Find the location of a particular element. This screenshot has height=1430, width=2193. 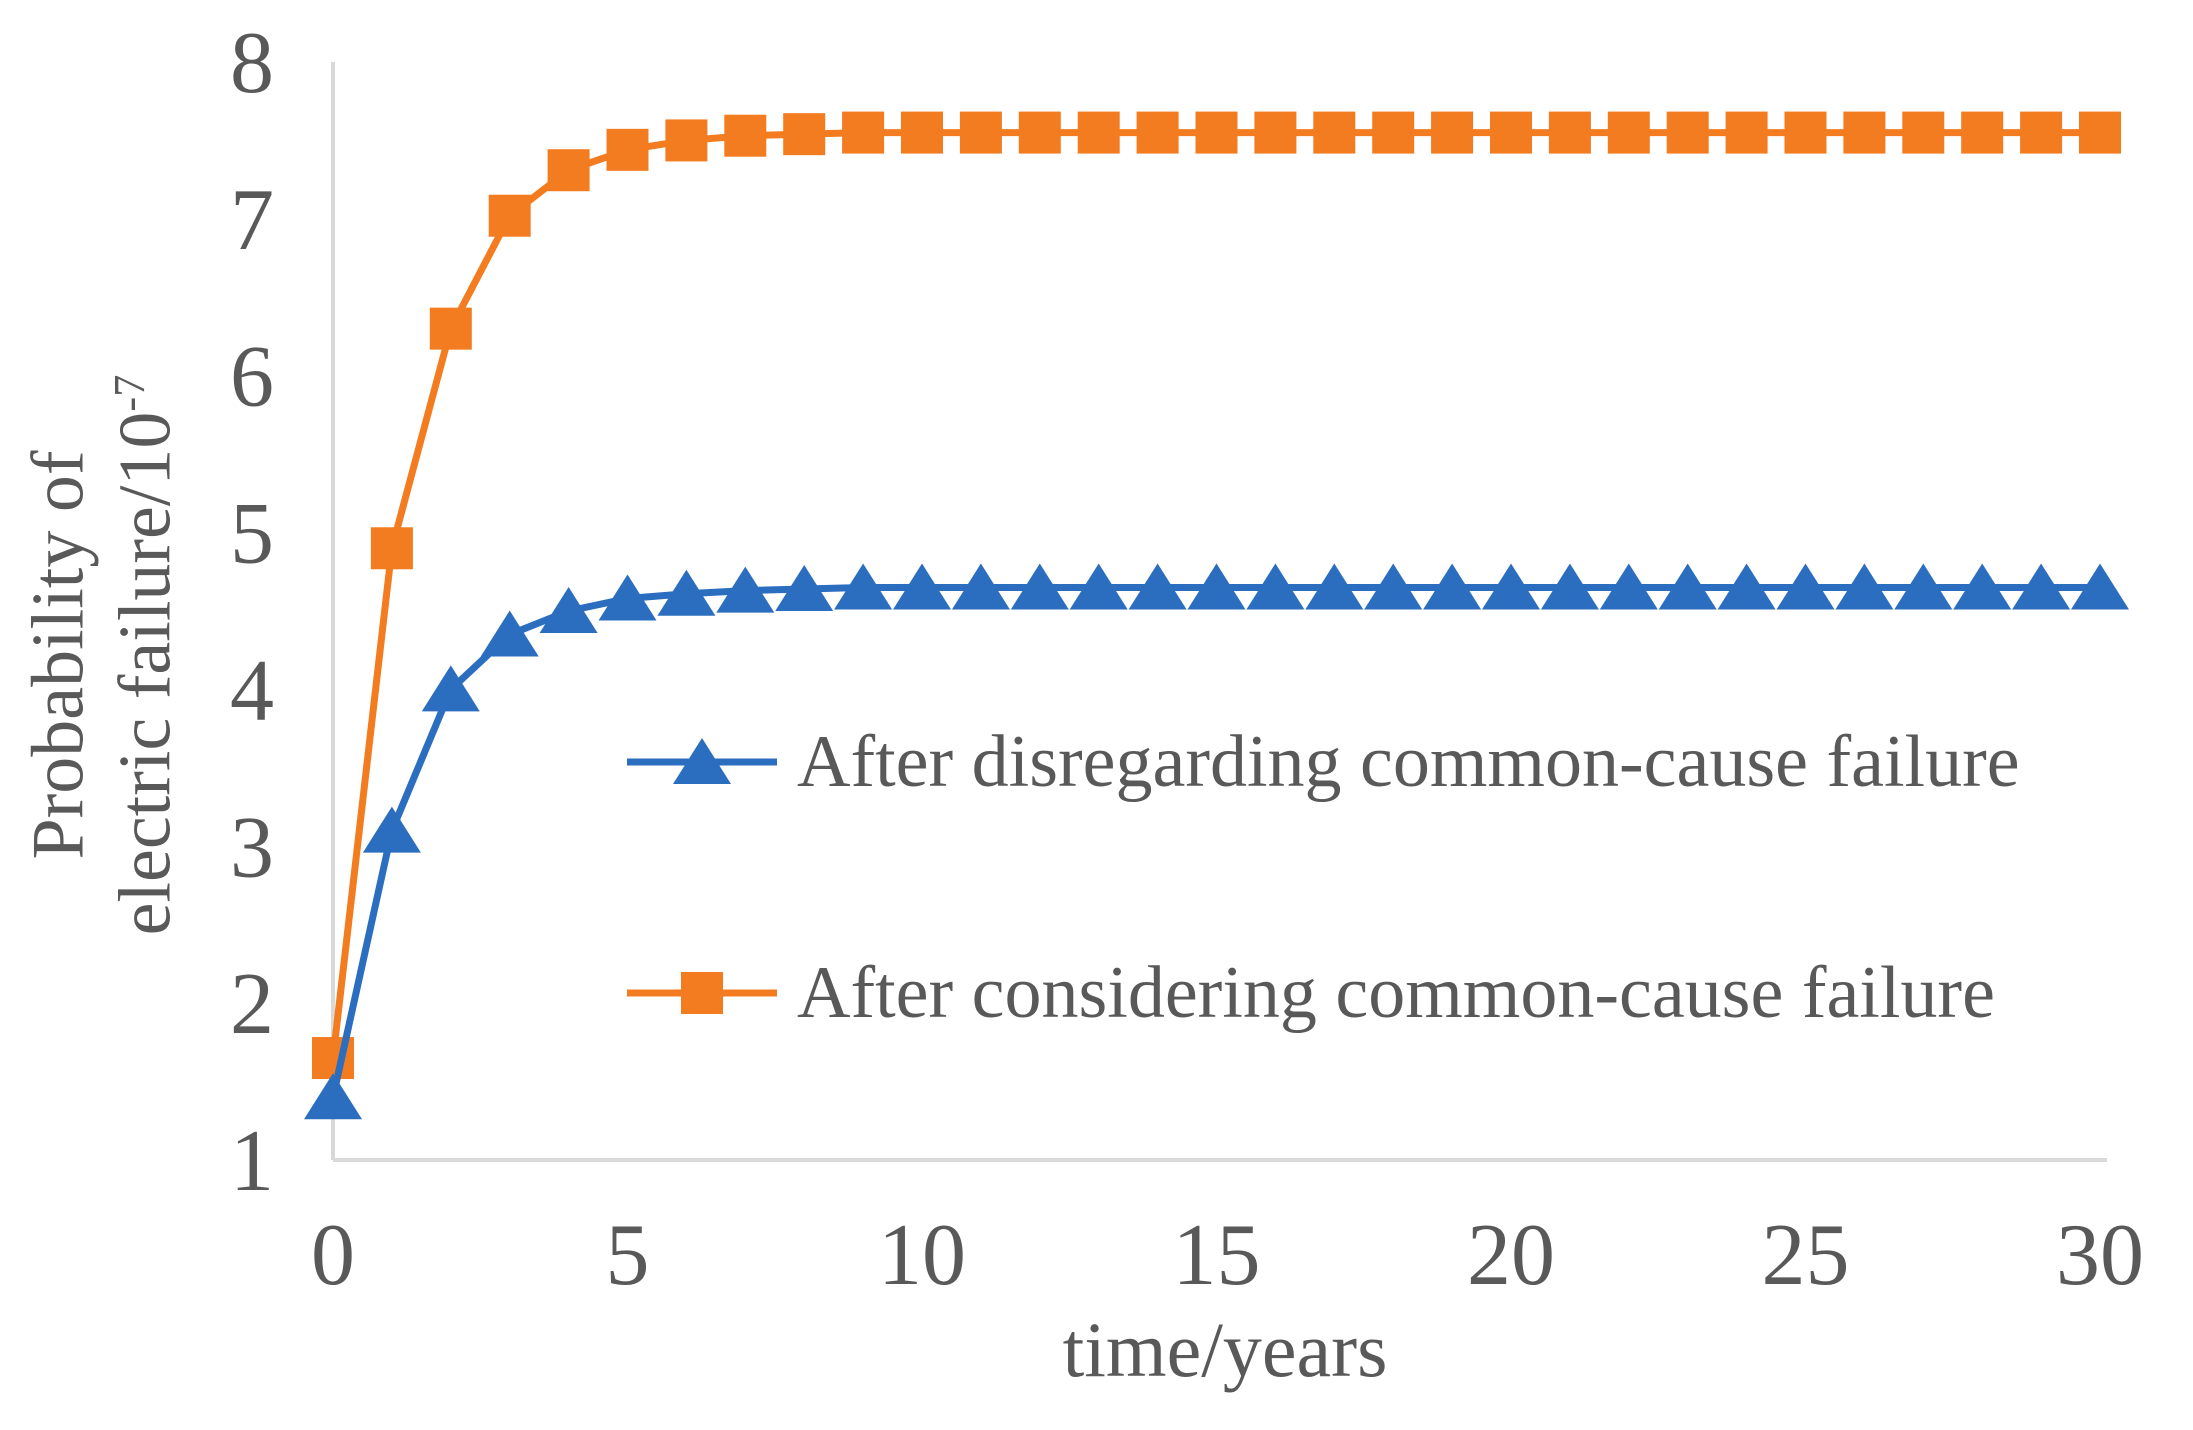

x-tick-label: 15 is located at coordinates (1217, 1255).